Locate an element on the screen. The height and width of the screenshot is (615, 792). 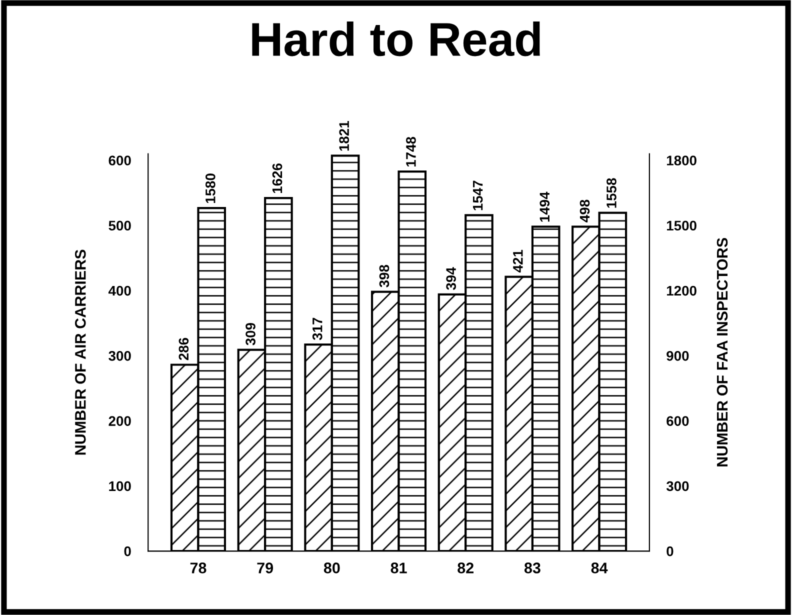
y-tick-label: 100 is located at coordinates (120, 486).